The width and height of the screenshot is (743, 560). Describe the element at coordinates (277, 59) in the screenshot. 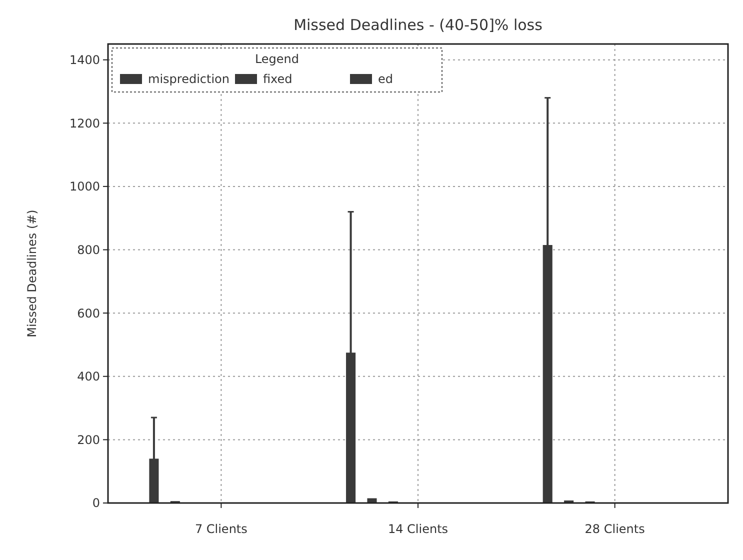

I see `legend-title: Legend` at that location.